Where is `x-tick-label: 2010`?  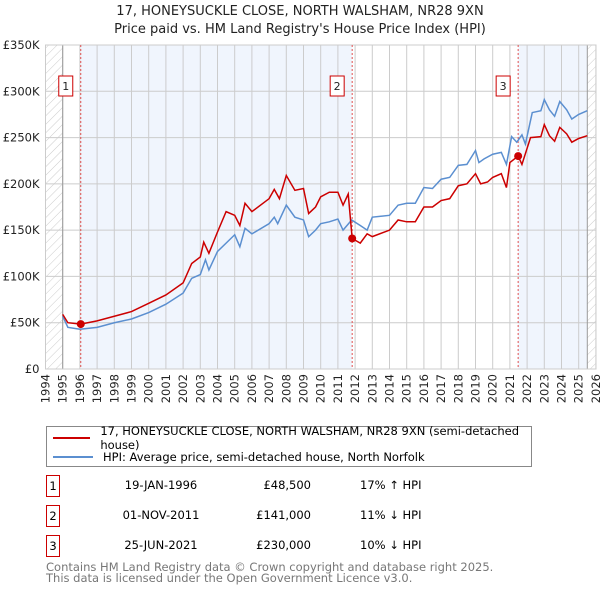 x-tick-label: 2010 is located at coordinates (321, 388).